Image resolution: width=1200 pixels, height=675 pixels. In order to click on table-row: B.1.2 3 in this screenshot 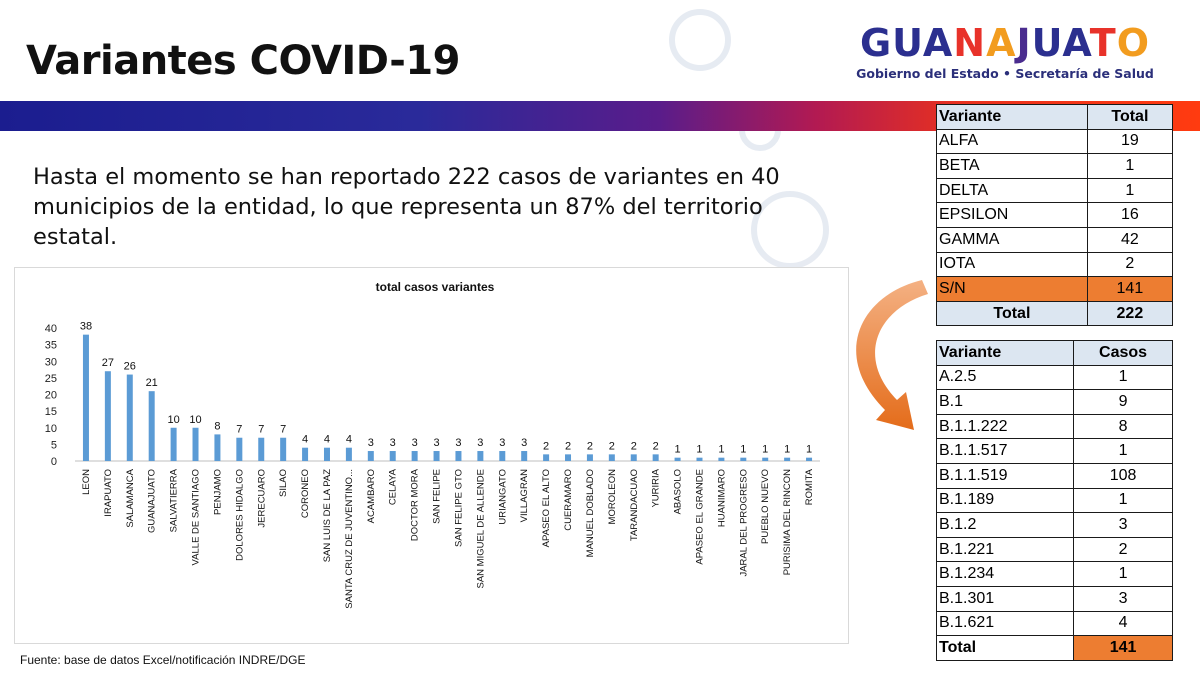, I will do `click(1054, 525)`.